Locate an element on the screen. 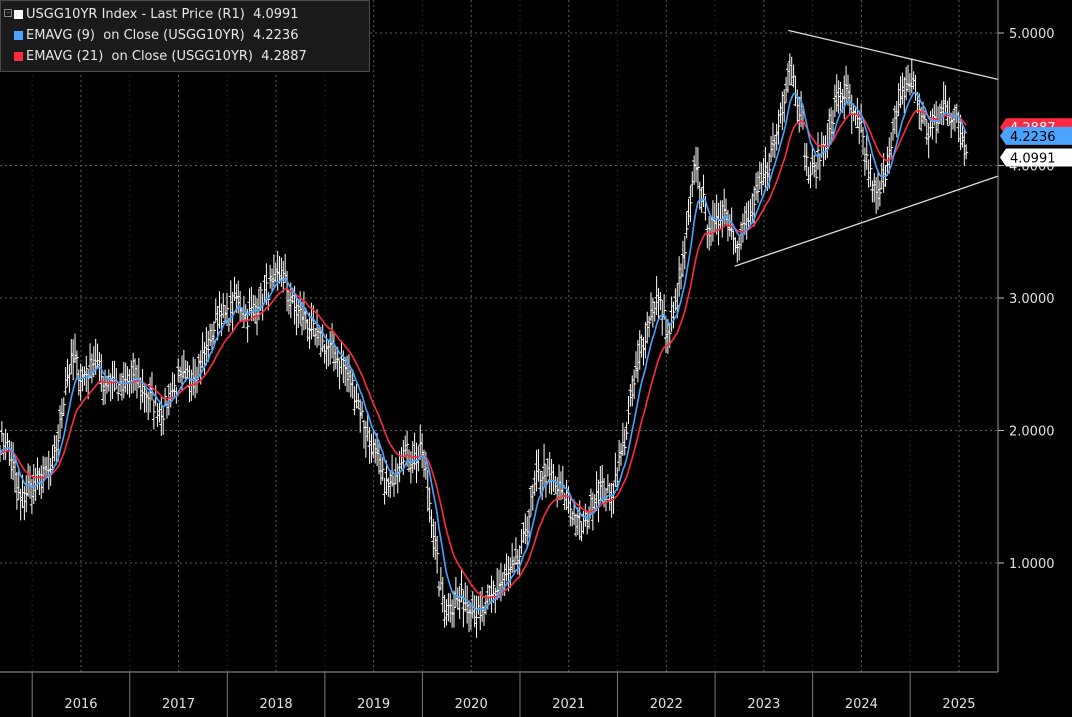 Image resolution: width=1072 pixels, height=717 pixels. y-tick-label: 3.0000 is located at coordinates (1032, 299).